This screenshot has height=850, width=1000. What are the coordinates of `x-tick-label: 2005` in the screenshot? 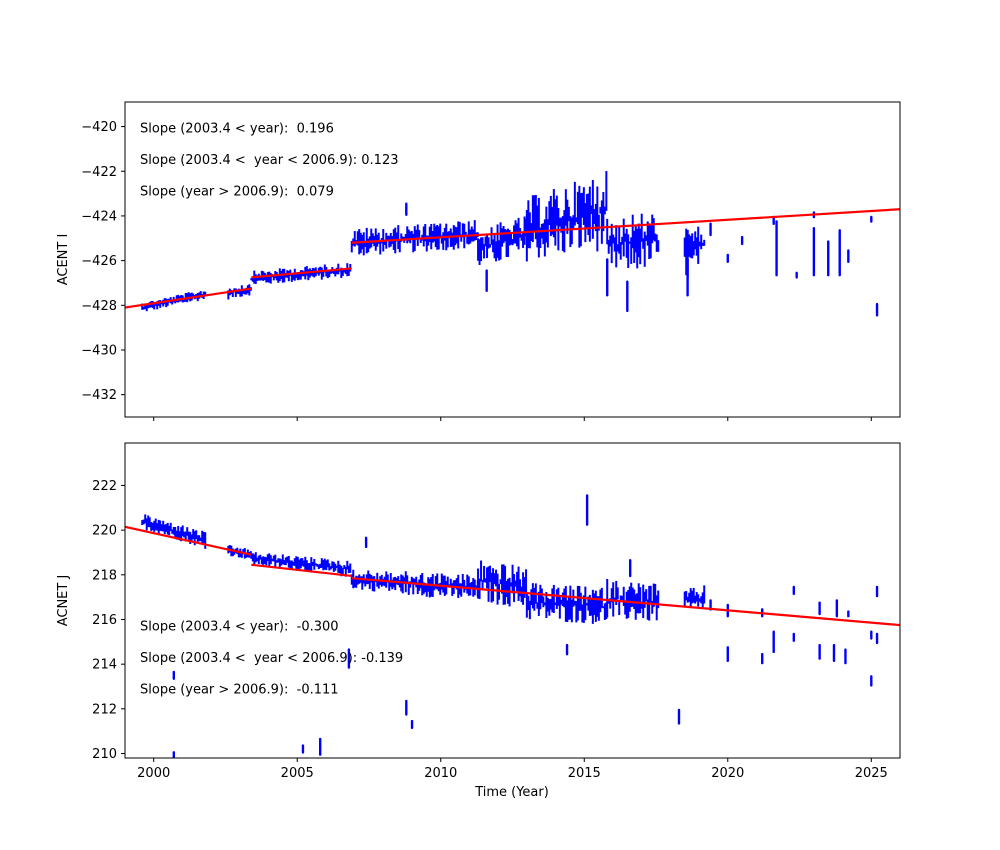 It's located at (297, 773).